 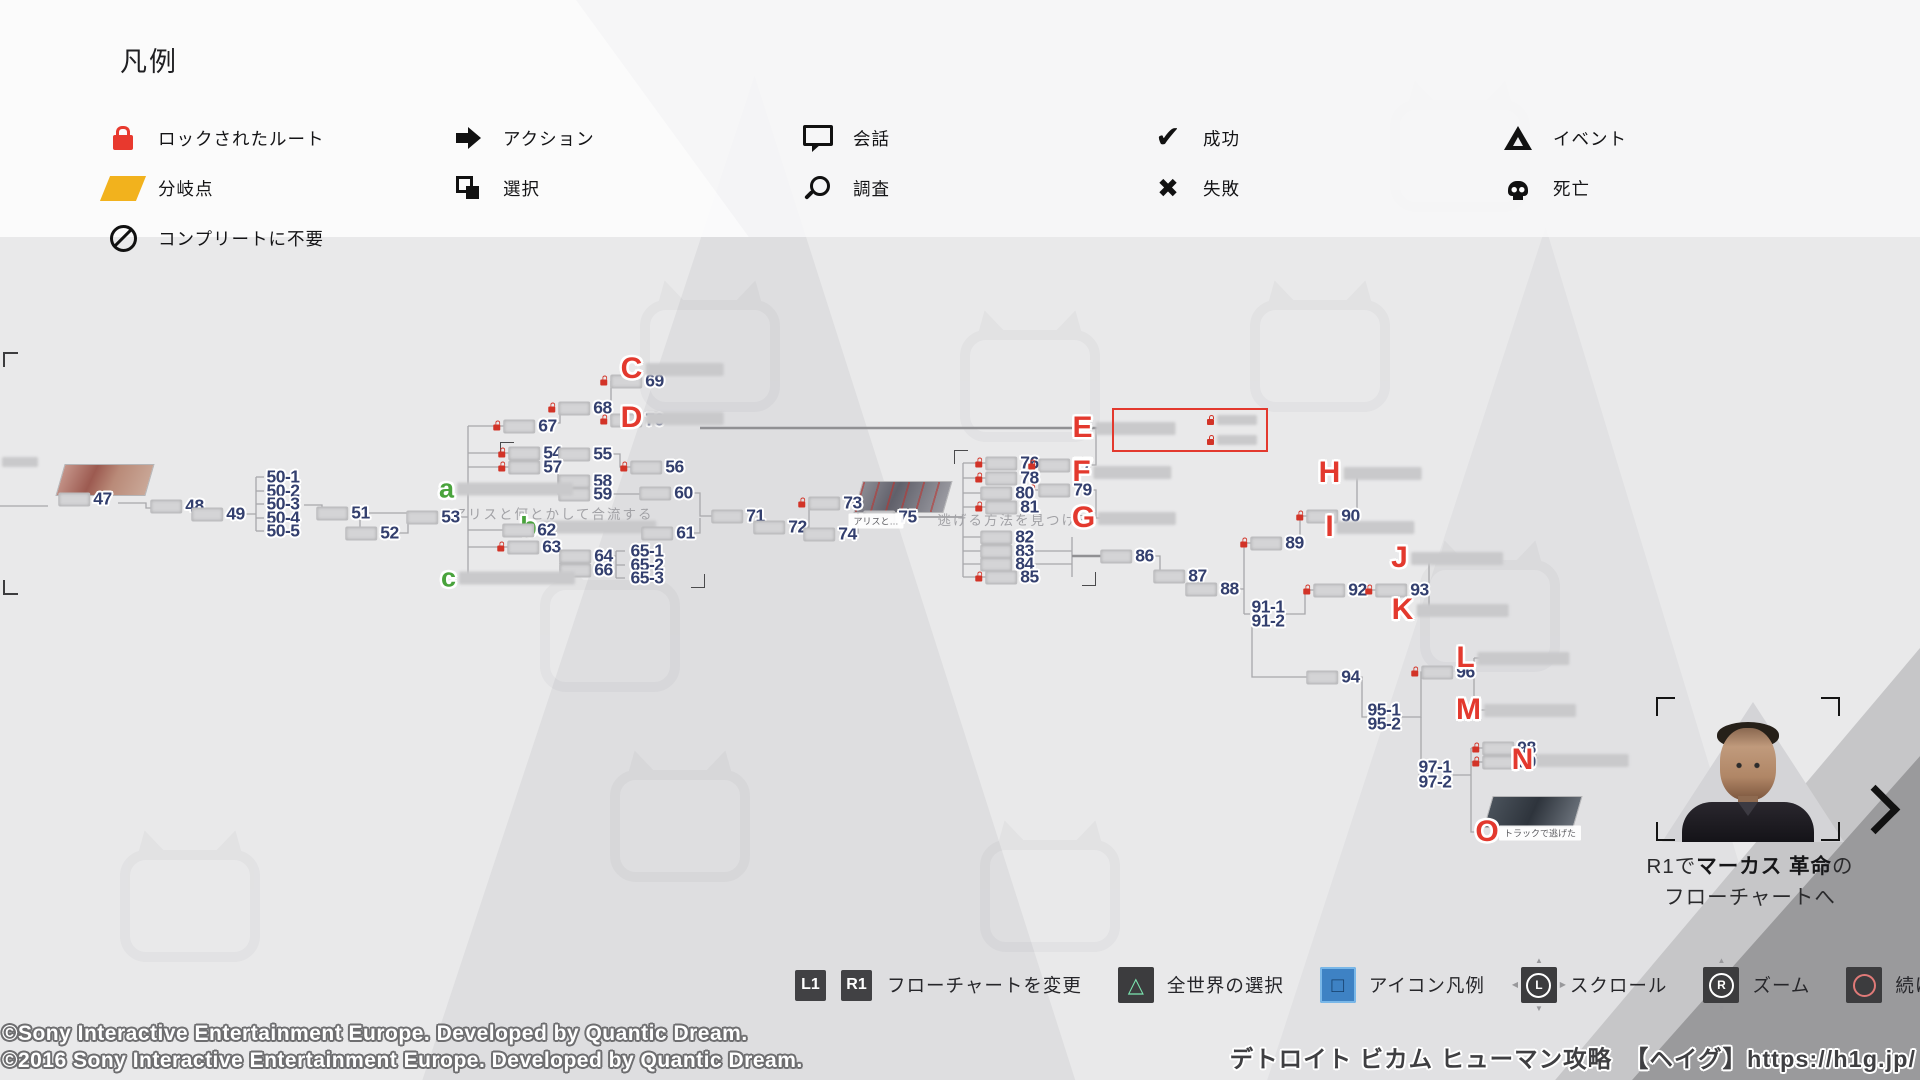 I want to click on circle-button-icon, so click(x=1864, y=985).